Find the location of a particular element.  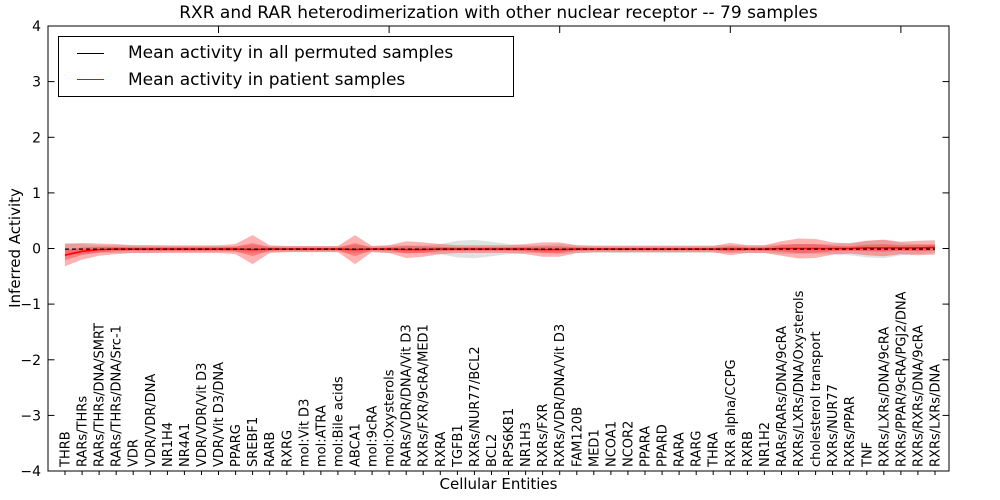

x-tick-label: SREBF1 is located at coordinates (253, 442).